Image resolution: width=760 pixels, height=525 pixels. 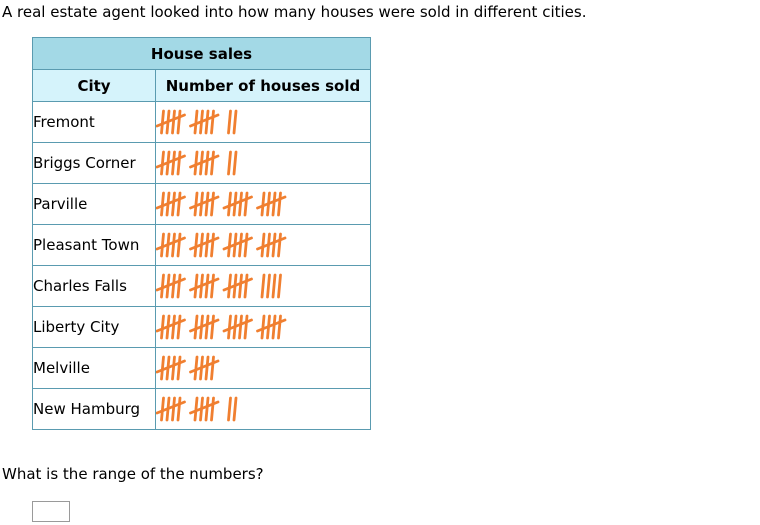 I want to click on answer-input, so click(x=51, y=511).